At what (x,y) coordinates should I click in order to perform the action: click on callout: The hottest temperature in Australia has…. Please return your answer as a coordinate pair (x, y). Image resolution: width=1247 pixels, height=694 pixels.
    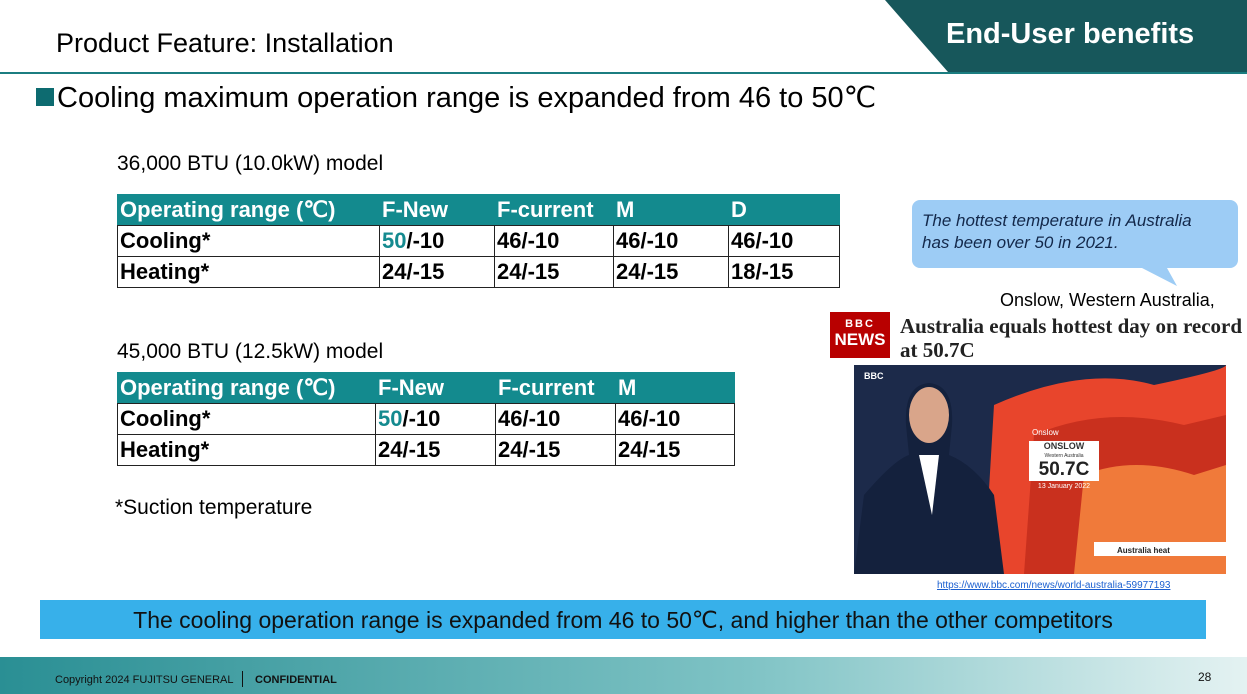
    Looking at the image, I should click on (1057, 231).